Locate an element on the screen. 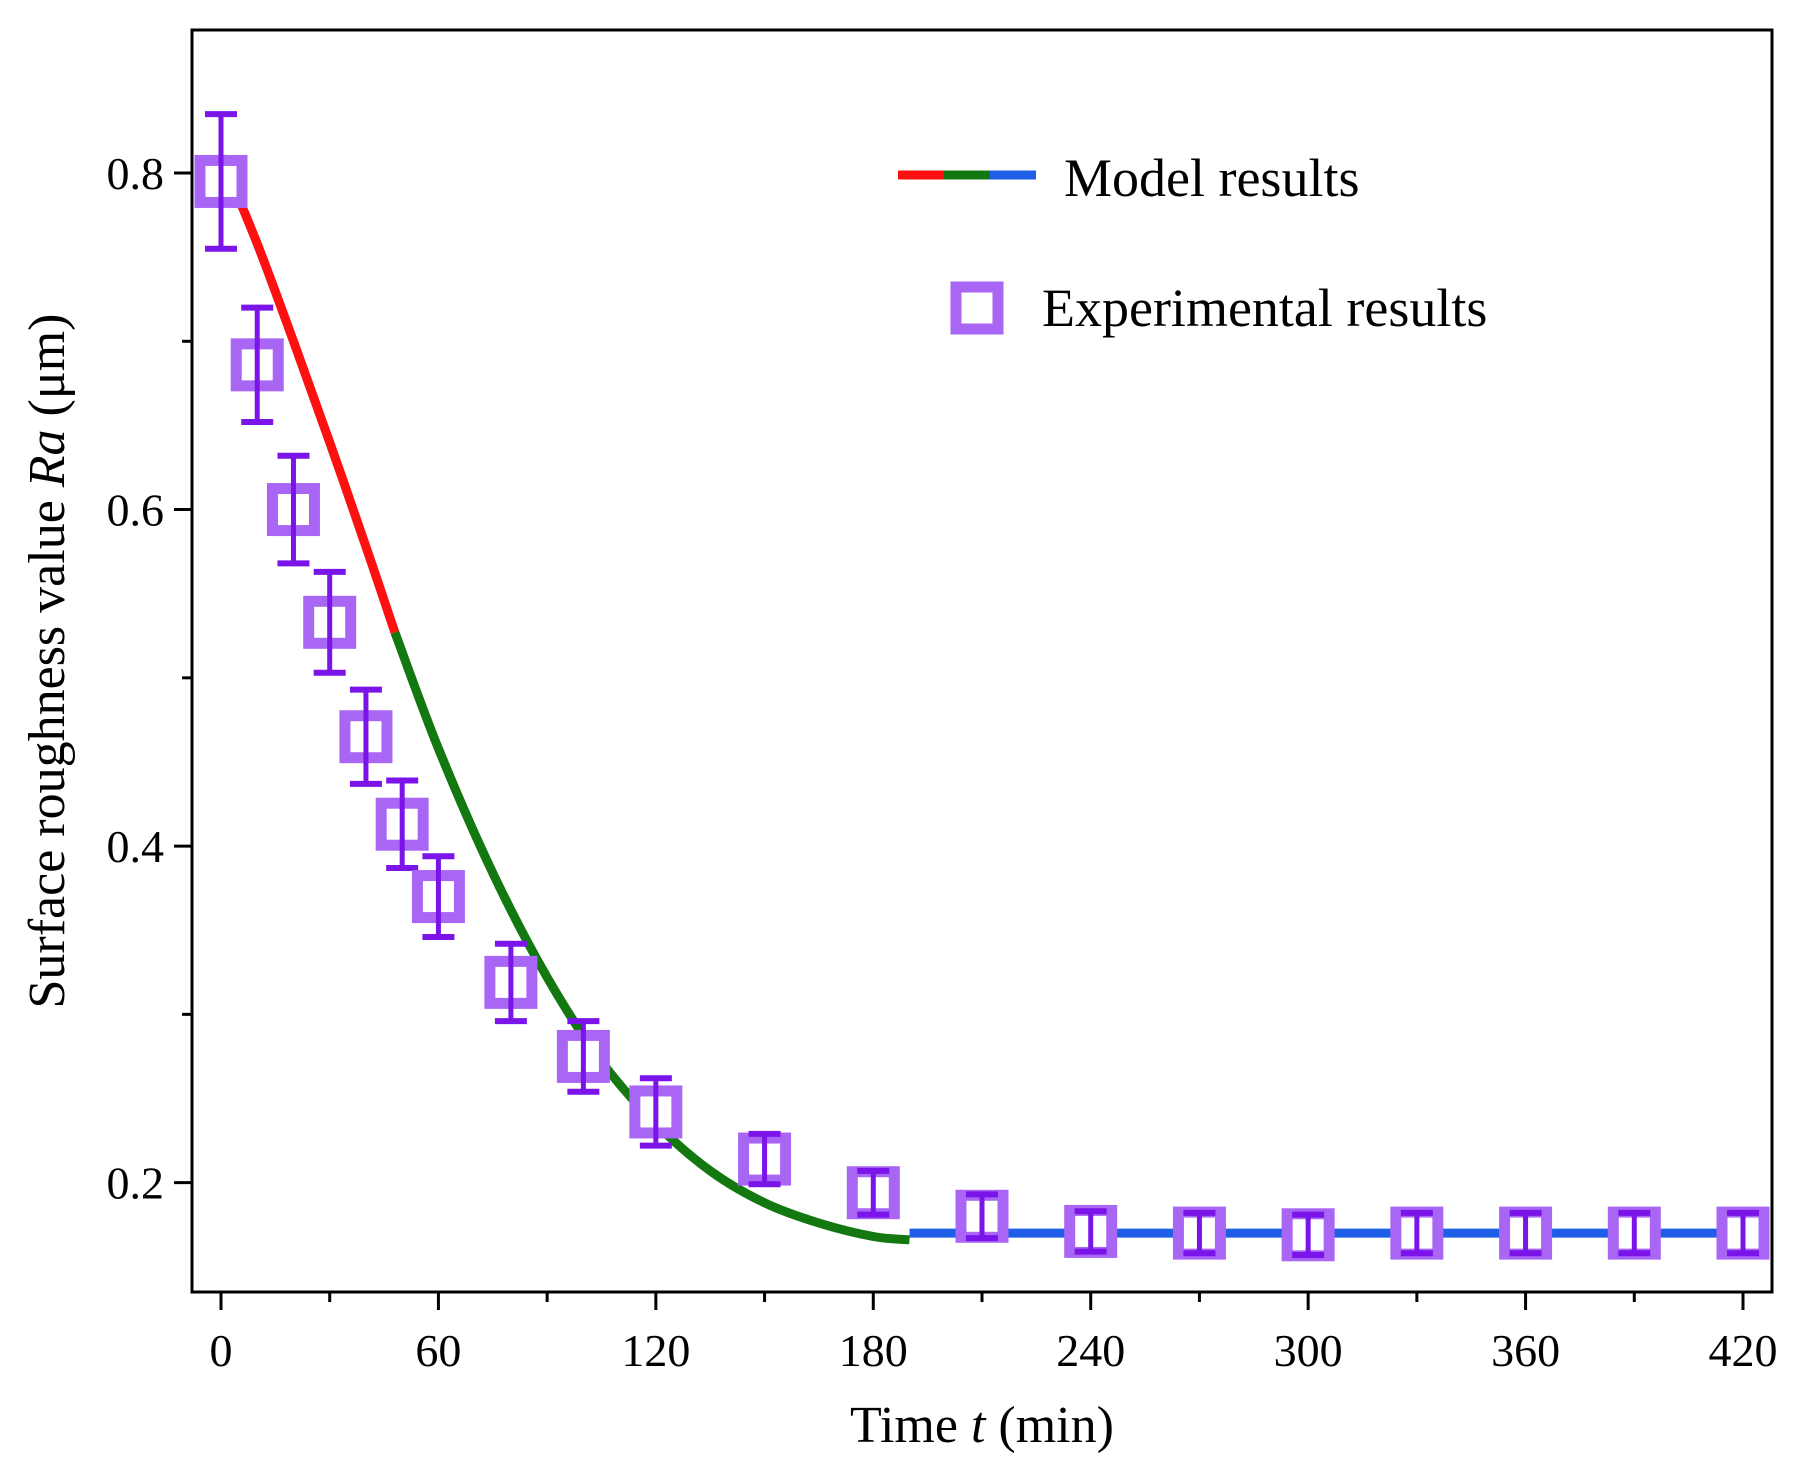  y-axis-title: Surface roughness value Ra (μm) is located at coordinates (47, 660).